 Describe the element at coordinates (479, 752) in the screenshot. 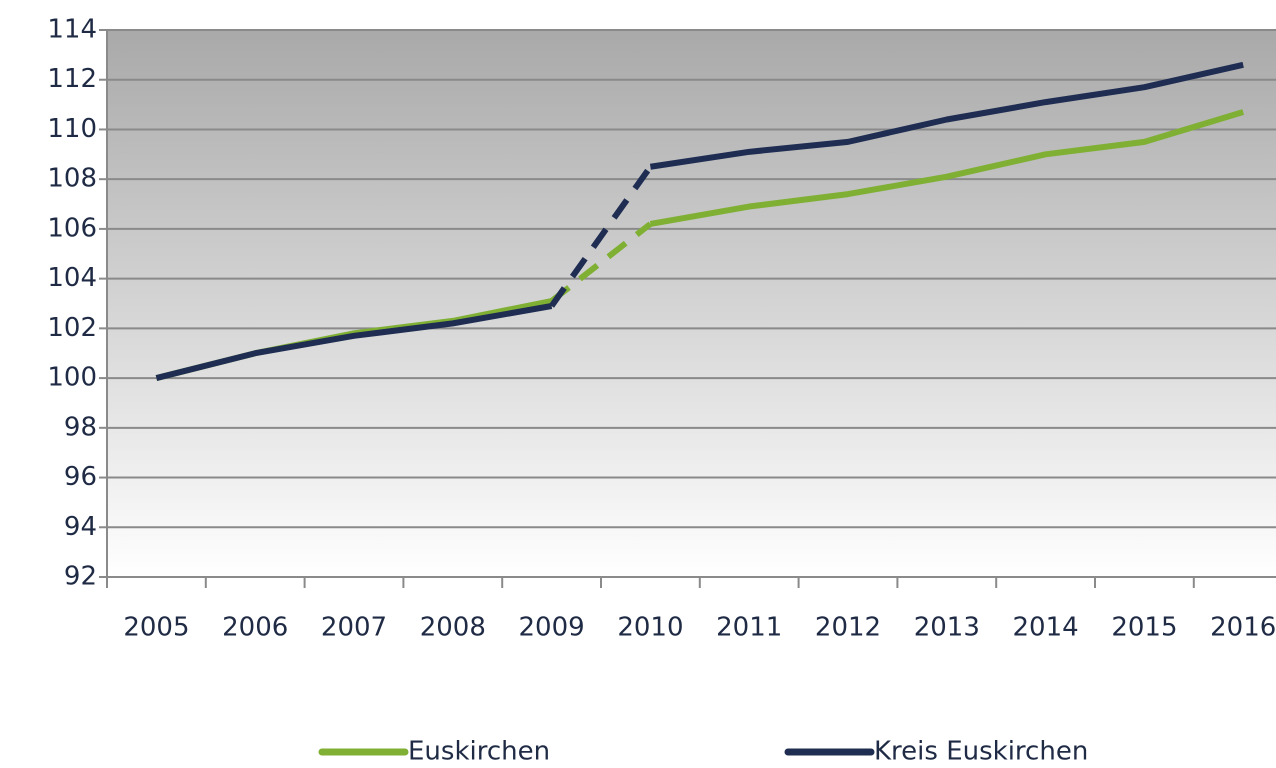

I see `legend-label: Euskirchen` at that location.